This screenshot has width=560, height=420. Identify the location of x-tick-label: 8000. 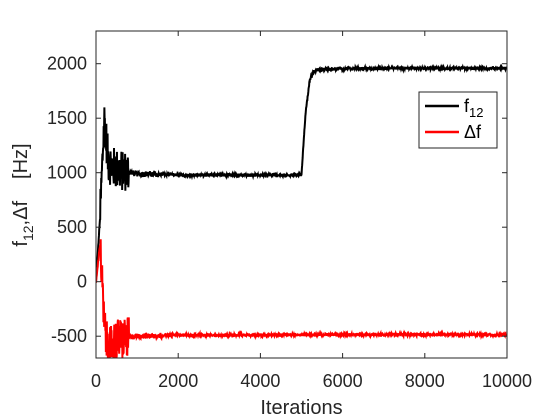
(425, 381).